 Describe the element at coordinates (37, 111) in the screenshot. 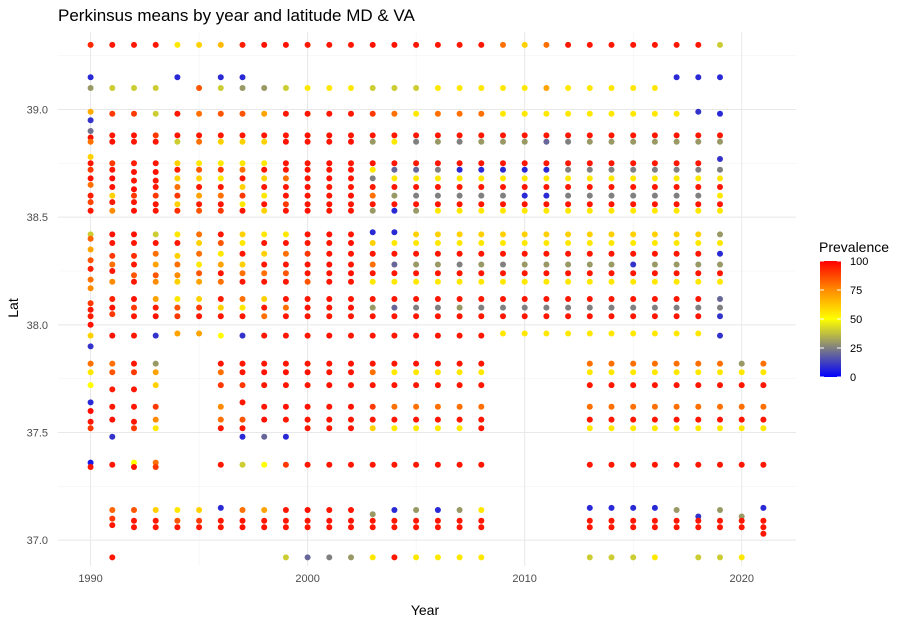

I see `y-tick-label: 39.0` at that location.